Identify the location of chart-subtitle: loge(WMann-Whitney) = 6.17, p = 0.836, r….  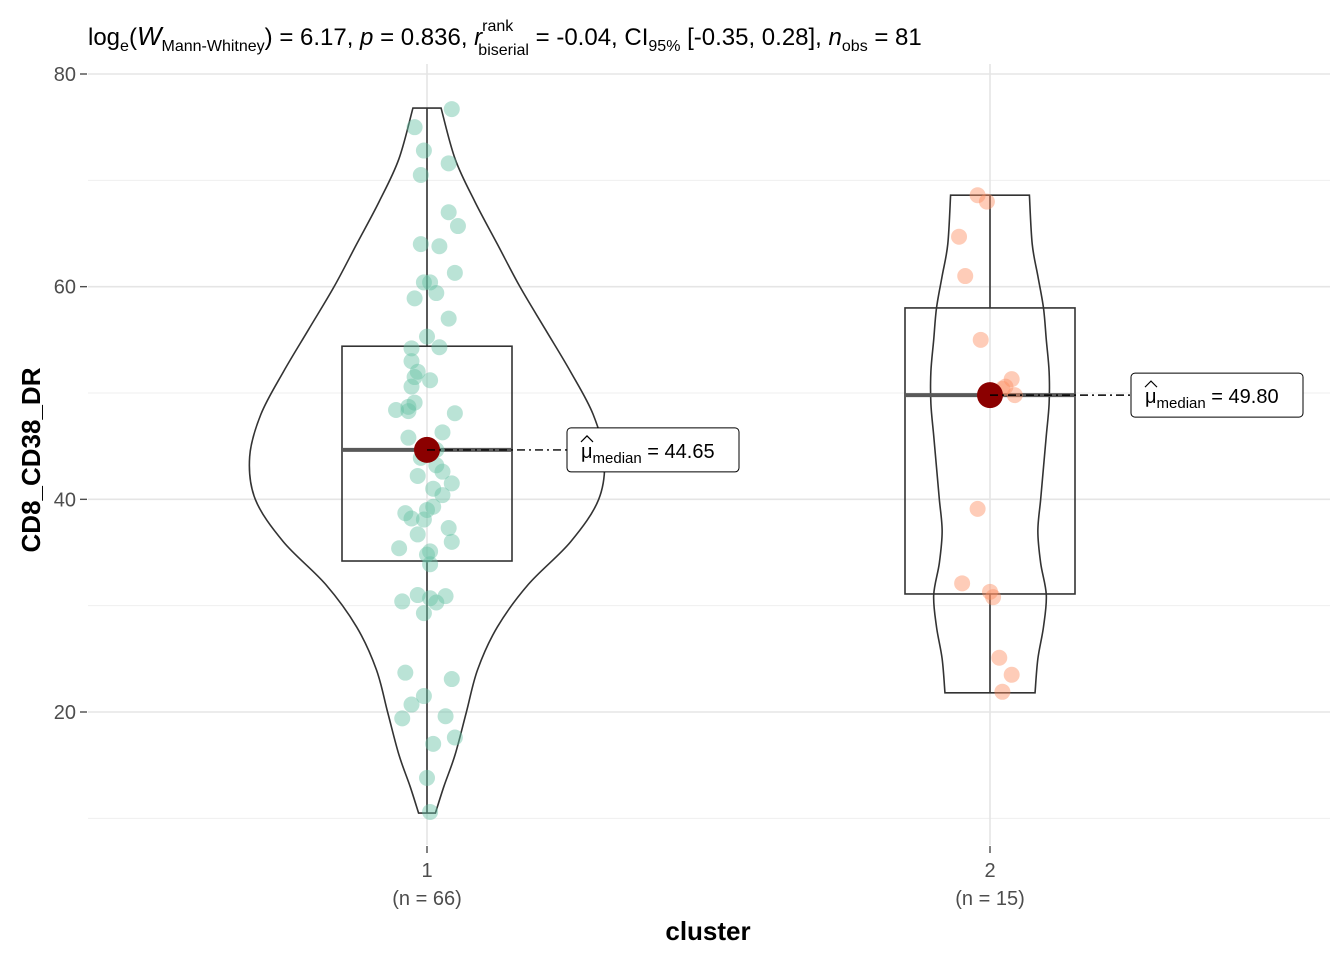
(505, 38).